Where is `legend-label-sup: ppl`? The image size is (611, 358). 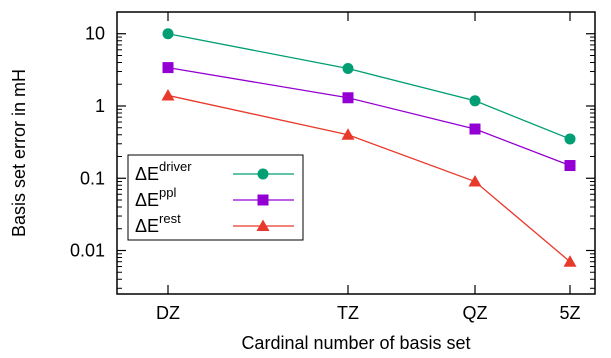 legend-label-sup: ppl is located at coordinates (167, 192).